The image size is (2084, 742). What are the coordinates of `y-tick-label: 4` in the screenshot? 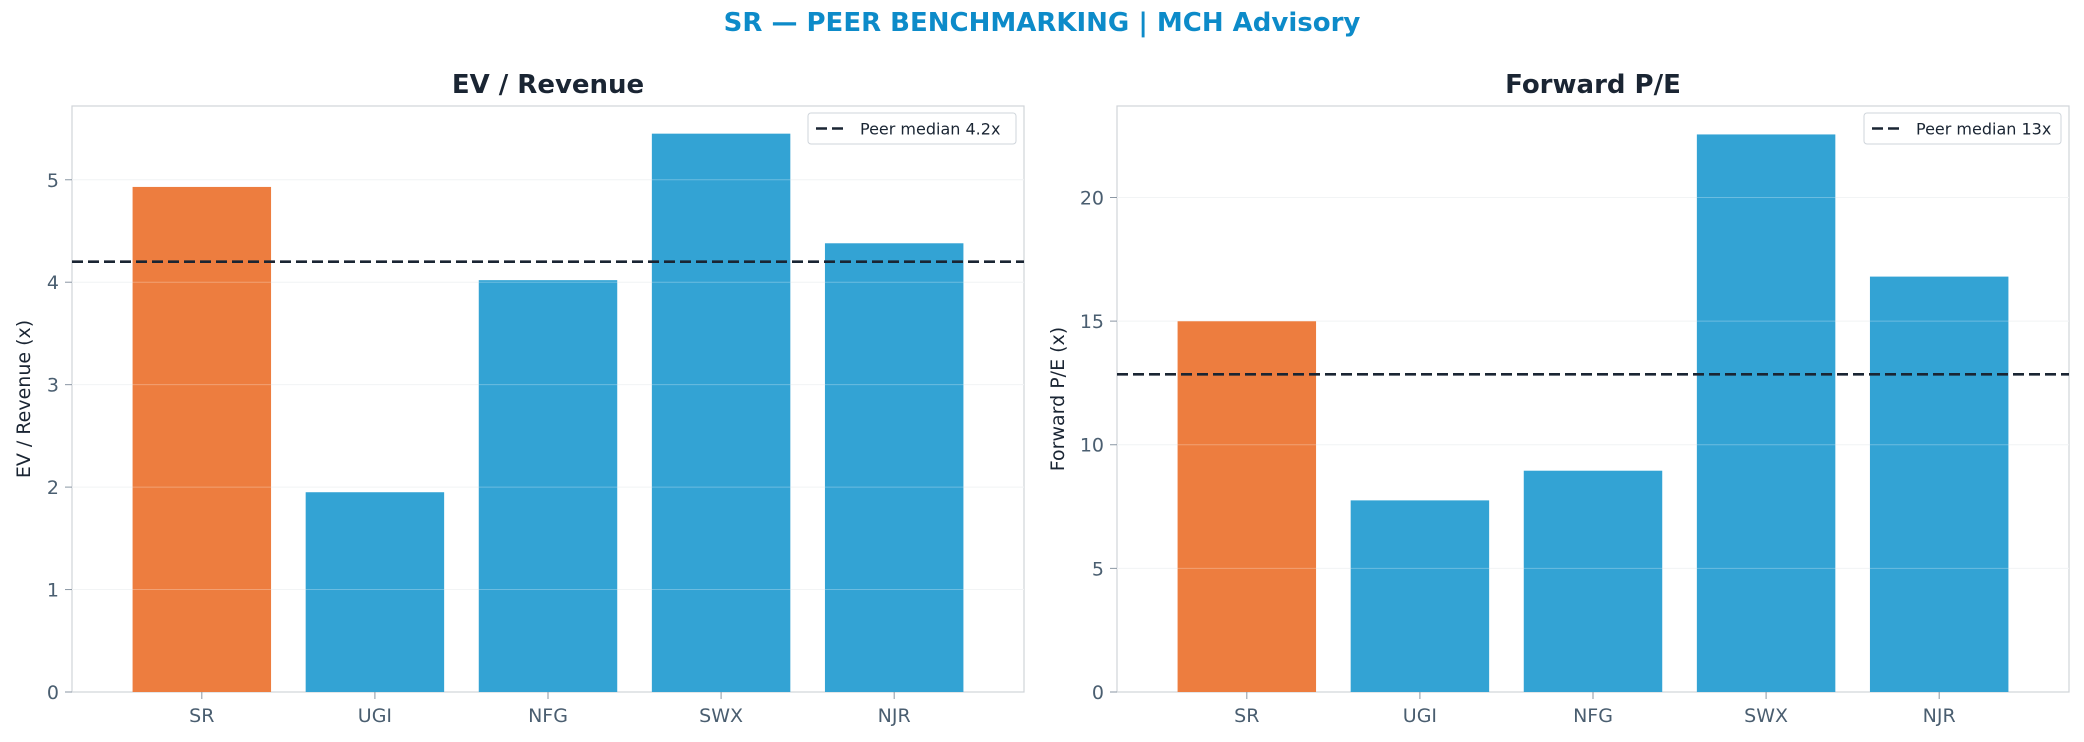 It's located at (53, 283).